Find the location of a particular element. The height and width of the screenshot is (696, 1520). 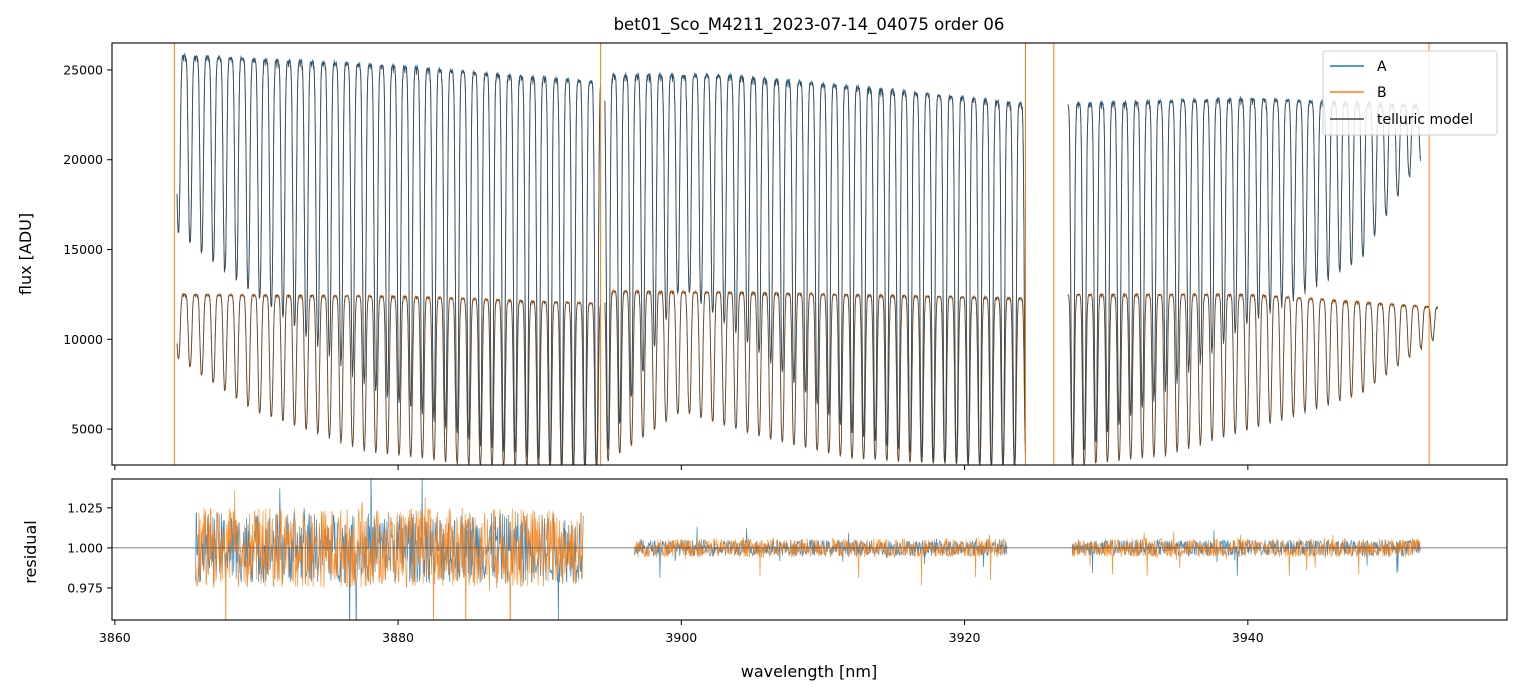

y-tick-label: 15000 is located at coordinates (83, 249).